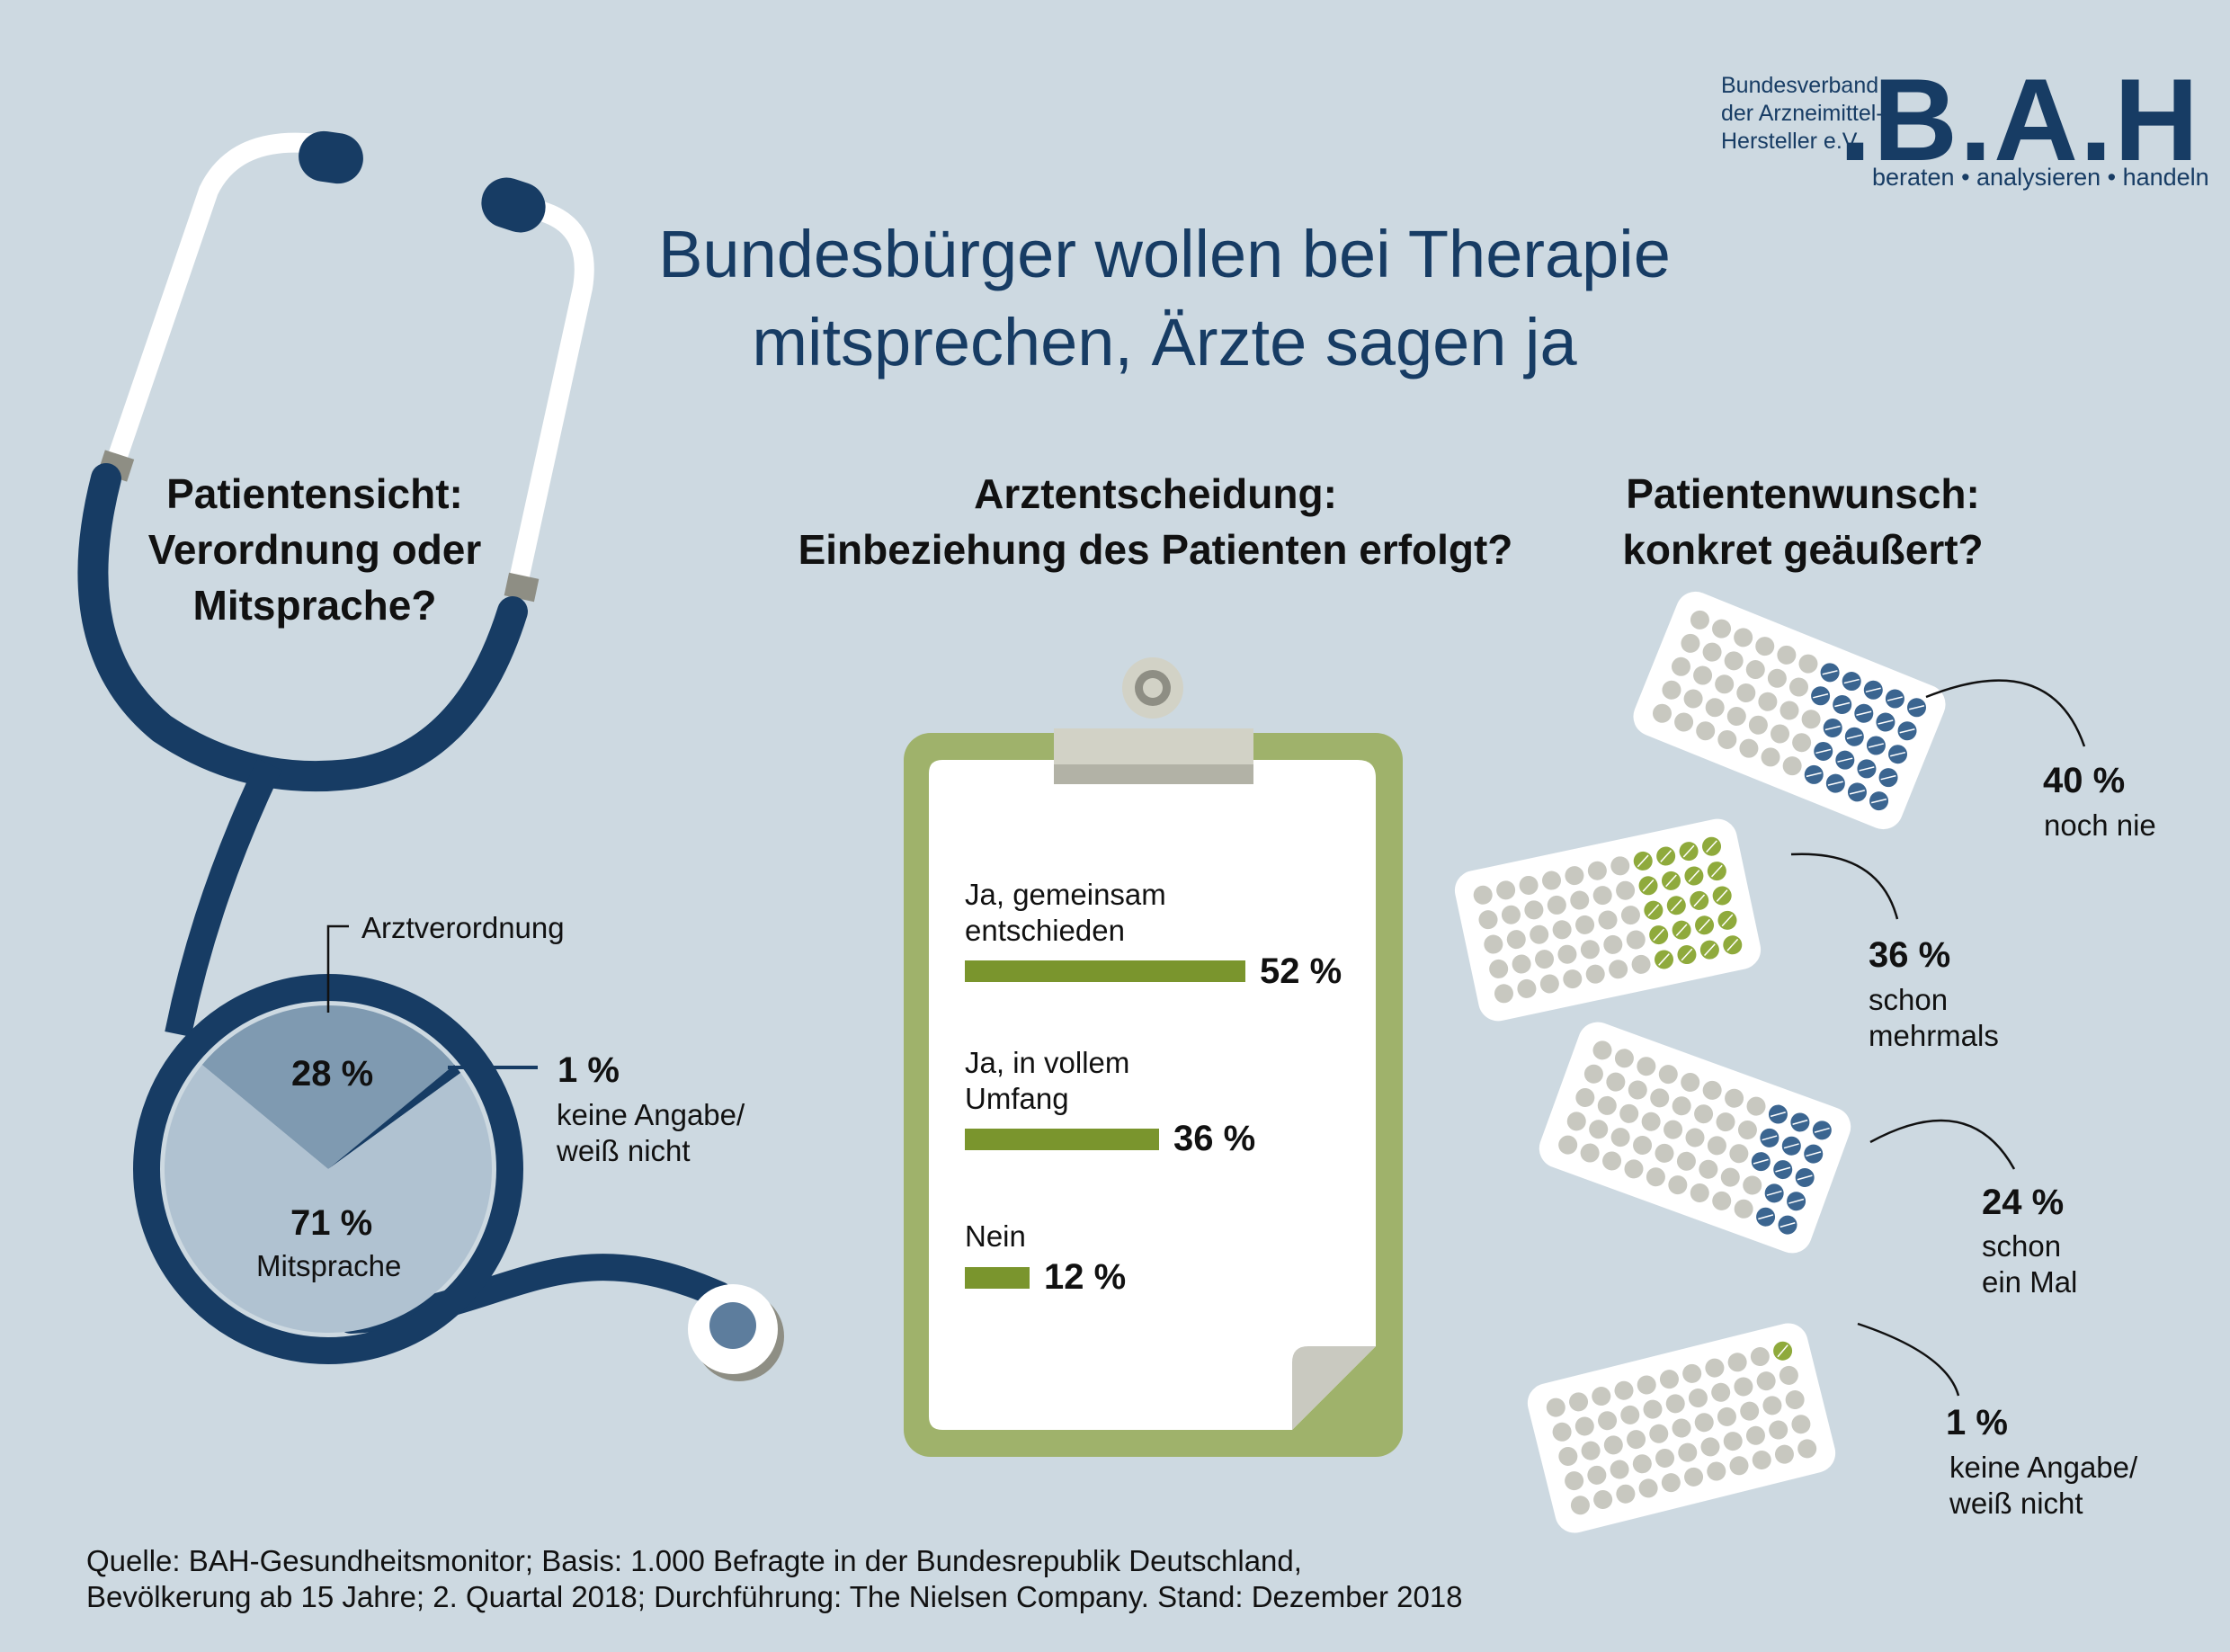  What do you see at coordinates (624, 1150) in the screenshot?
I see `pie-label-keine-angabe-2: weiß nicht` at bounding box center [624, 1150].